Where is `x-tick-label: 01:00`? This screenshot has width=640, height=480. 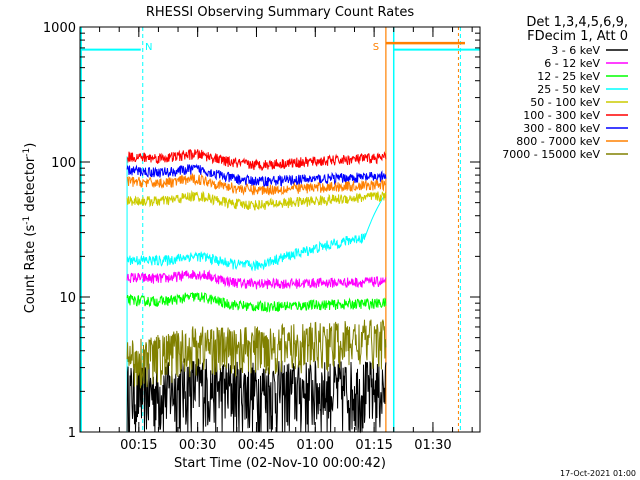
x-tick-label: 01:00 is located at coordinates (315, 445).